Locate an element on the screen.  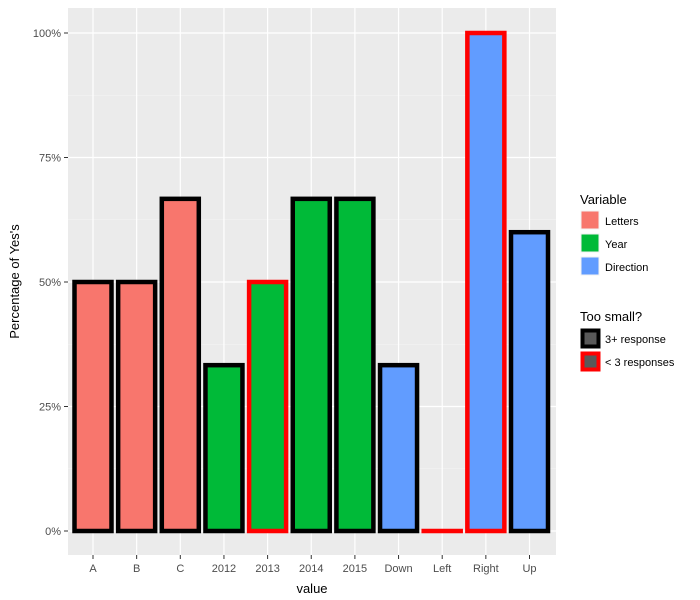
bar-A is located at coordinates (93, 406).